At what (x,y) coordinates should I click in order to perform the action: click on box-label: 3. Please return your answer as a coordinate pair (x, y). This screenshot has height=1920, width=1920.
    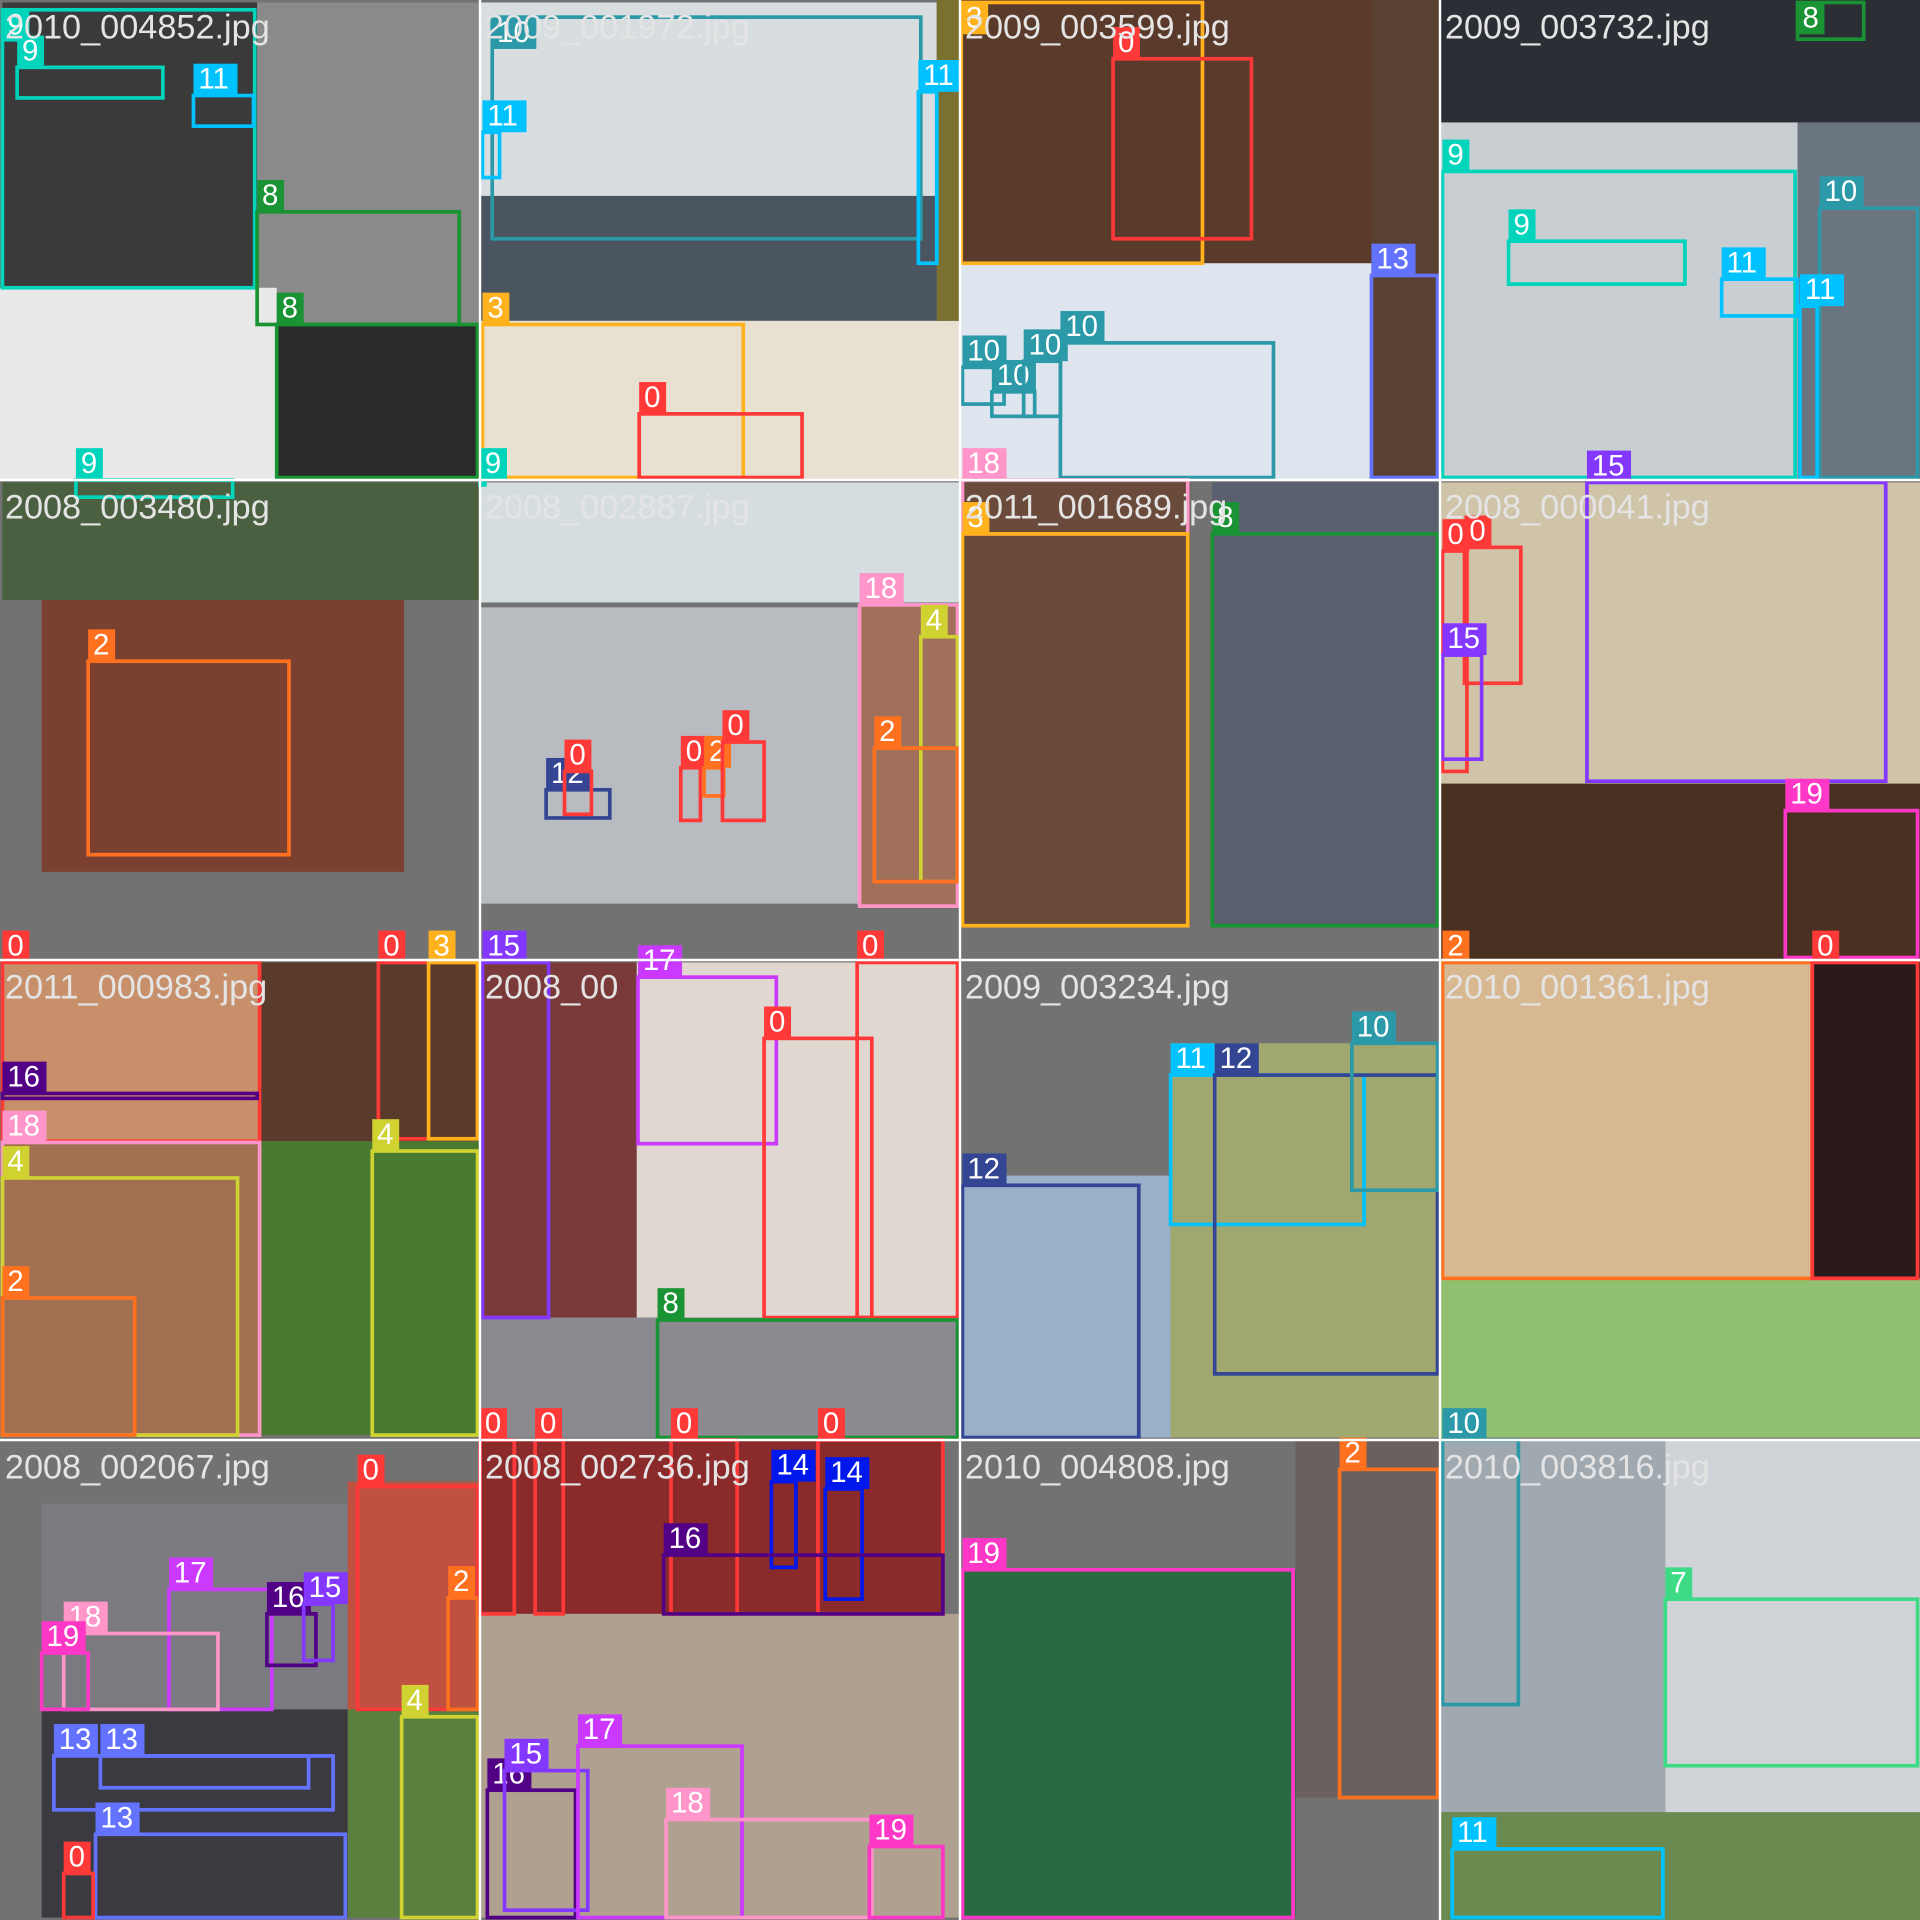
    Looking at the image, I should click on (495, 308).